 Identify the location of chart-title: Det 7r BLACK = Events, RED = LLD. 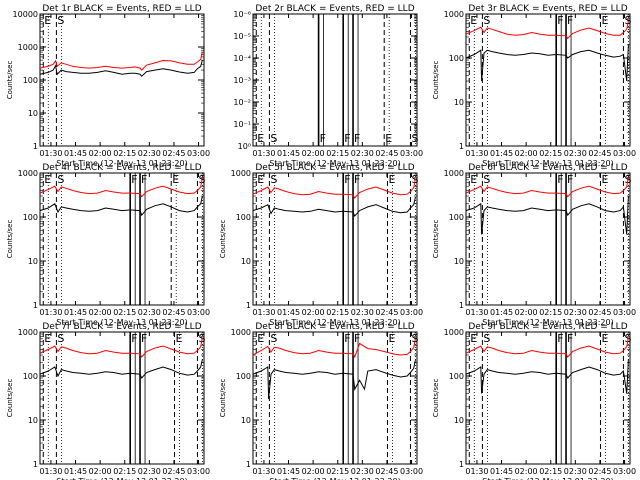
(121, 327).